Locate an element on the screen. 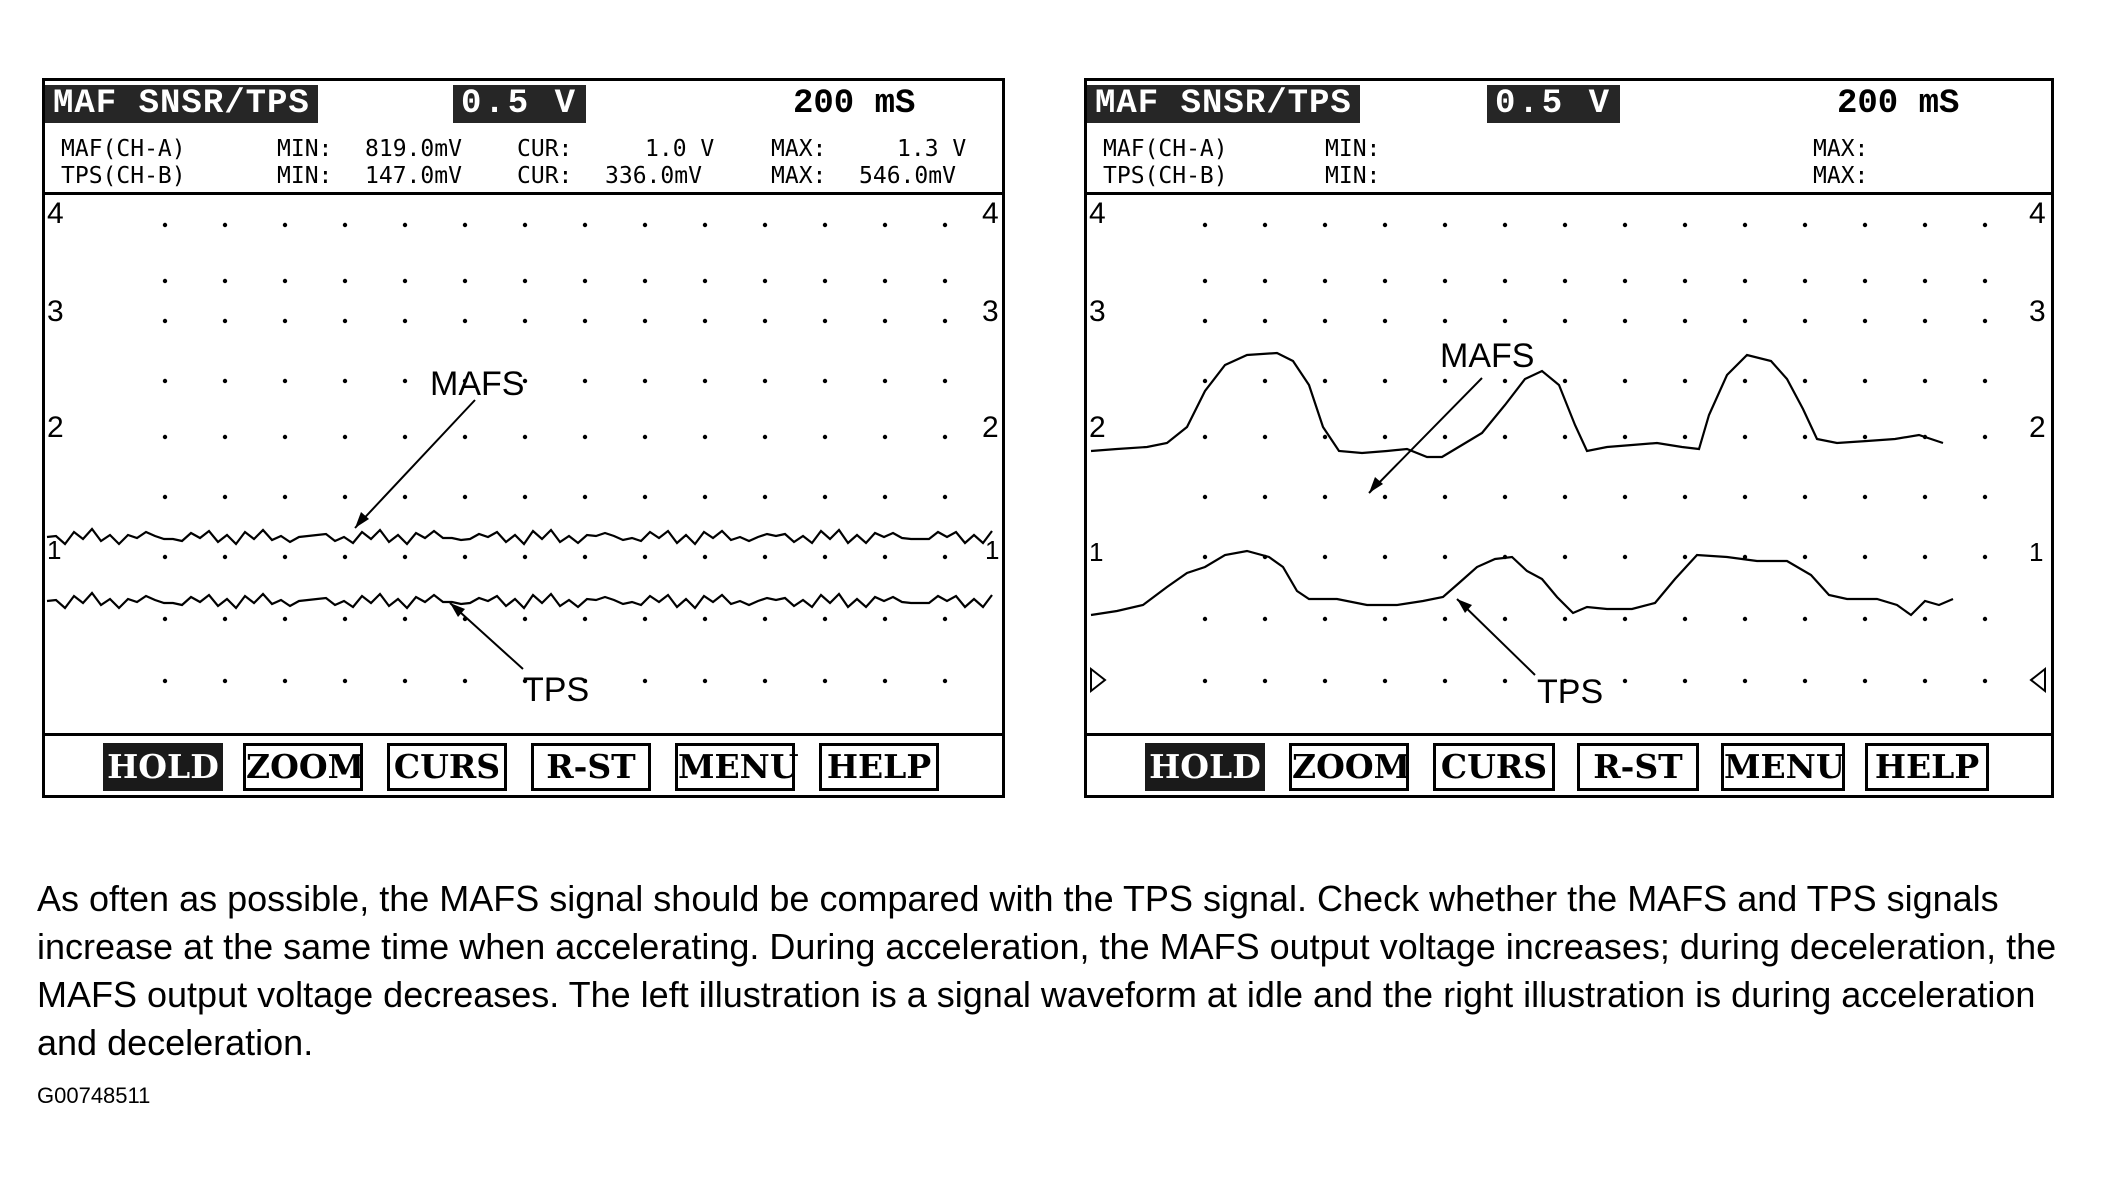 The width and height of the screenshot is (2113, 1180). trigger-marker-left is located at coordinates (1098, 680).